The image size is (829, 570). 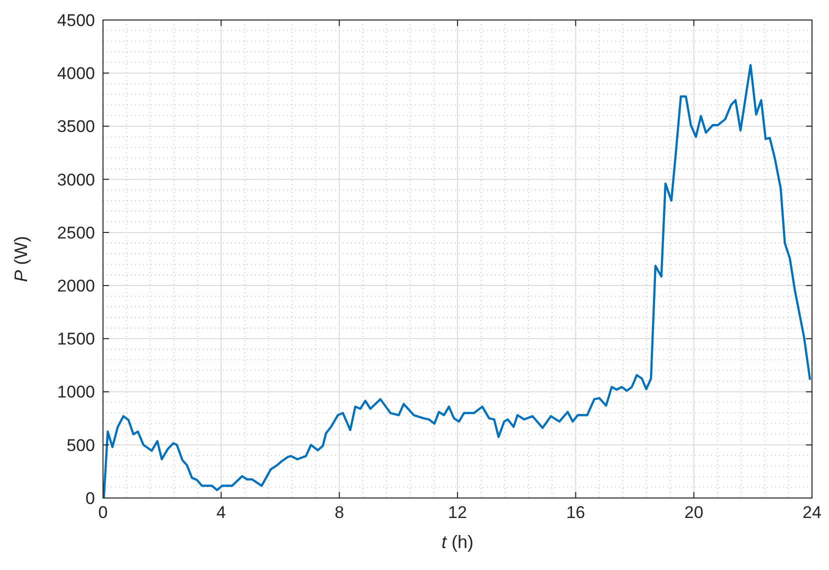 What do you see at coordinates (812, 512) in the screenshot?
I see `x-tick-label: 24` at bounding box center [812, 512].